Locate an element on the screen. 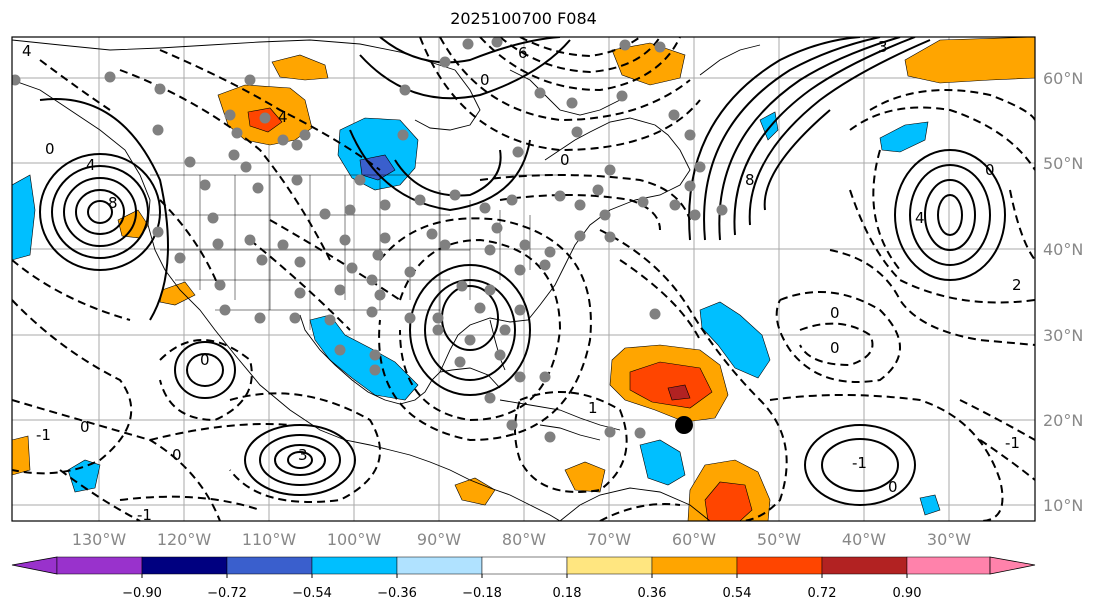 The image size is (1105, 615). contour-label: 1 is located at coordinates (593, 408).